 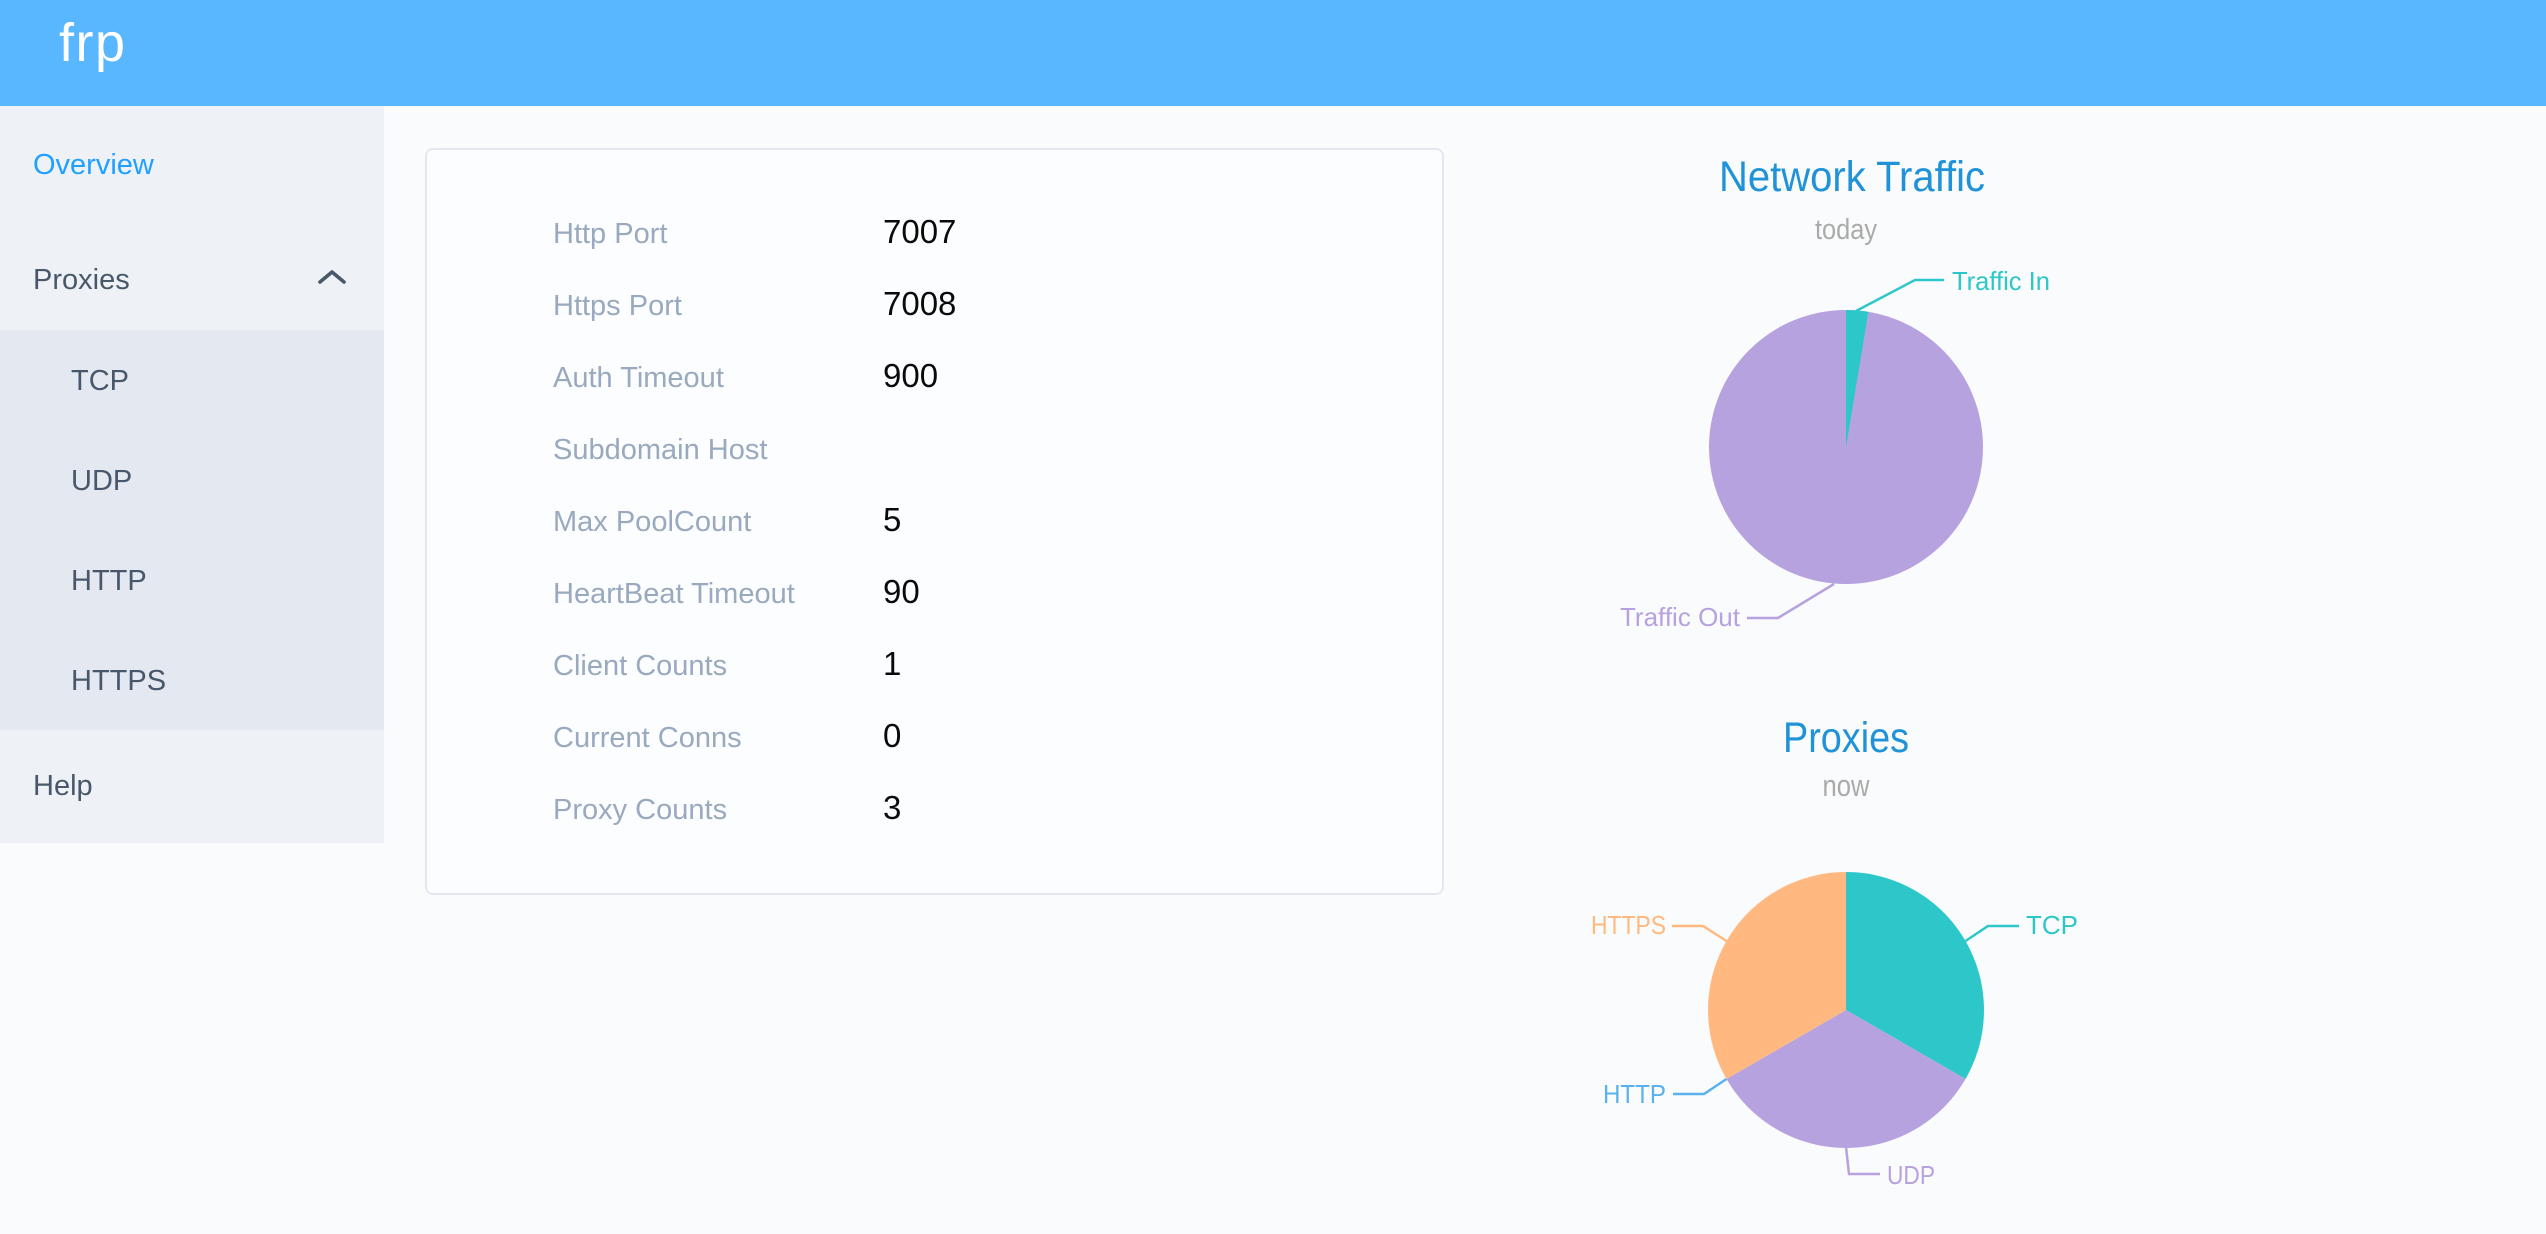 What do you see at coordinates (1847, 785) in the screenshot?
I see `svg-text: now` at bounding box center [1847, 785].